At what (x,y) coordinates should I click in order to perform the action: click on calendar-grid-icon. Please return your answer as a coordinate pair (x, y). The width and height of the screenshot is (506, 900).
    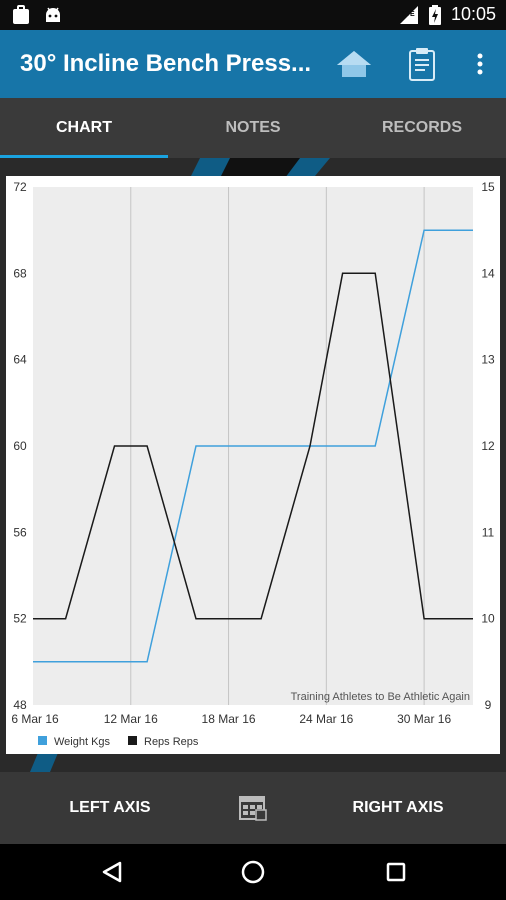
    Looking at the image, I should click on (253, 808).